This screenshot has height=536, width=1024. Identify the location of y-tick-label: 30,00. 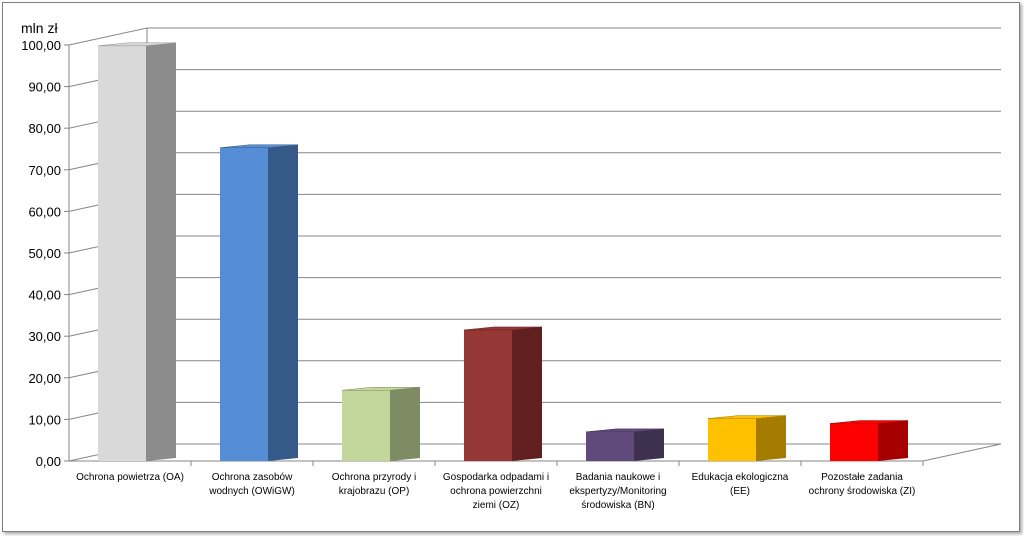
(44, 336).